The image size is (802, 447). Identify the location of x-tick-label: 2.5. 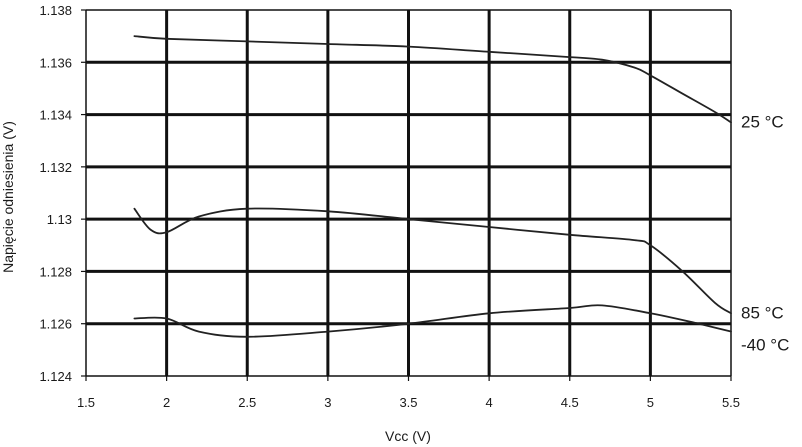
(247, 402).